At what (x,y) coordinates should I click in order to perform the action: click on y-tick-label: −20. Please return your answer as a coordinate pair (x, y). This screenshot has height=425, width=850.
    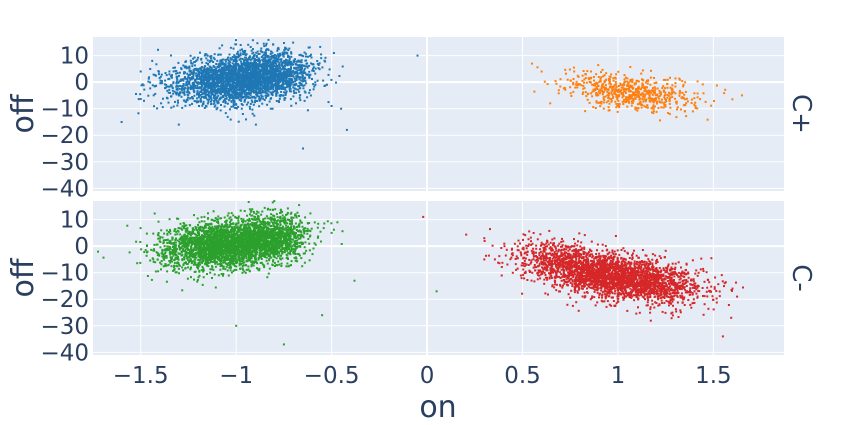
    Looking at the image, I should click on (64, 136).